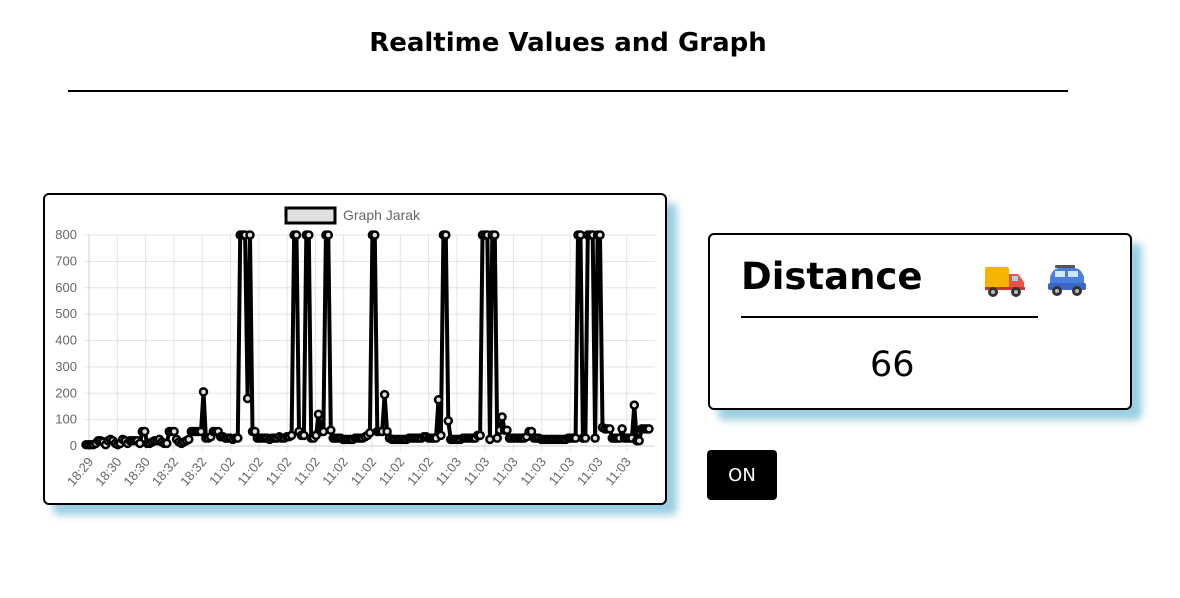 The height and width of the screenshot is (598, 1180). I want to click on title-divider, so click(568, 91).